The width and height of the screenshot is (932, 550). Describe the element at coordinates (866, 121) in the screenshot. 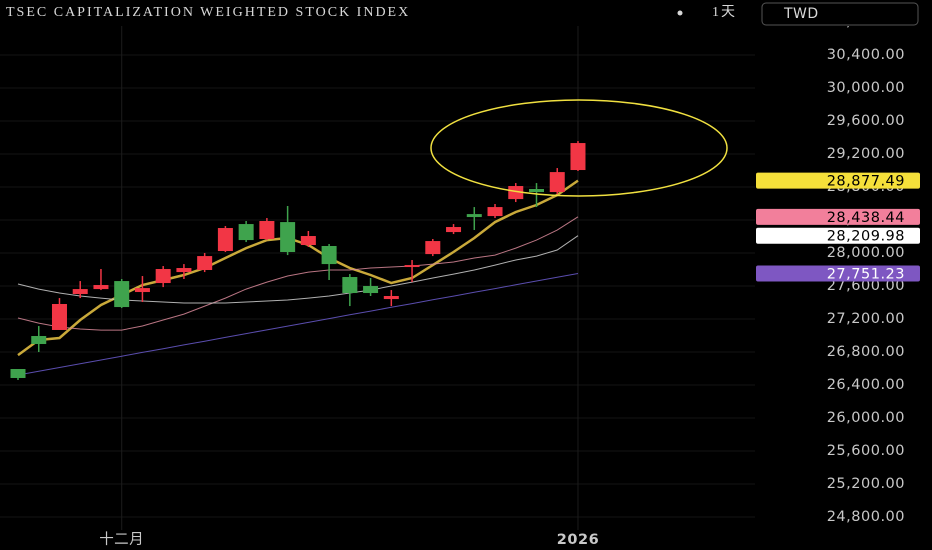

I see `y-tick-label: 29,600.00` at that location.